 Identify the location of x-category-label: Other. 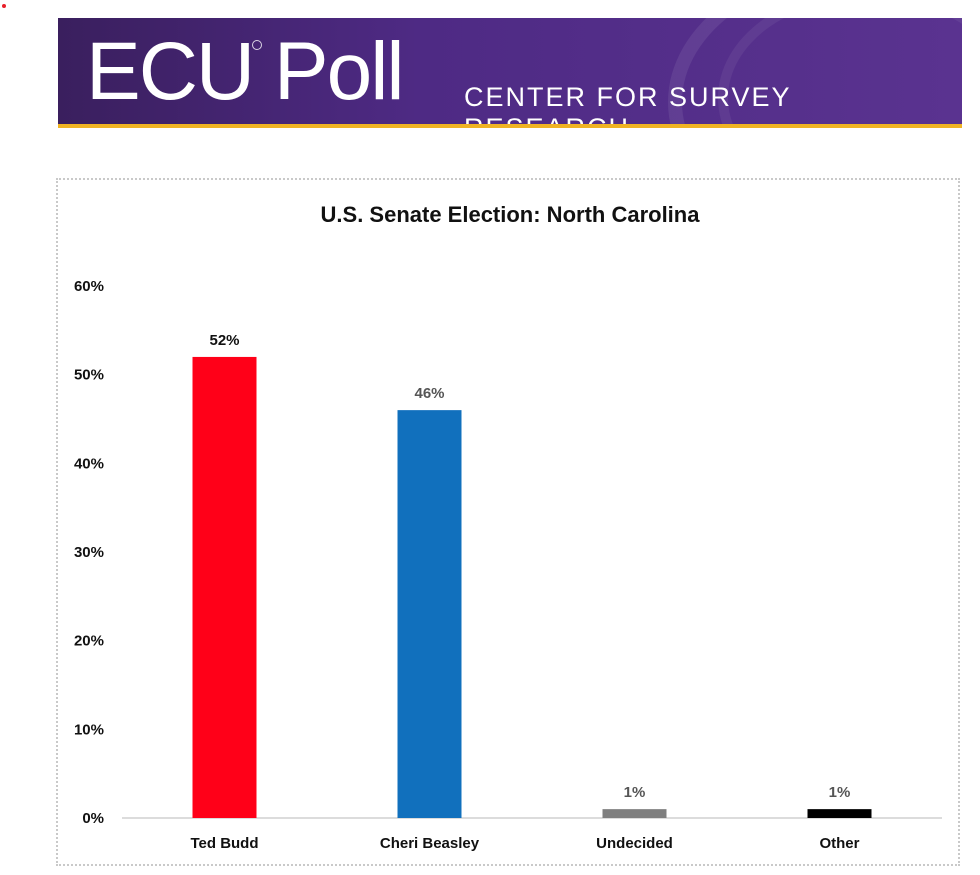
(839, 843).